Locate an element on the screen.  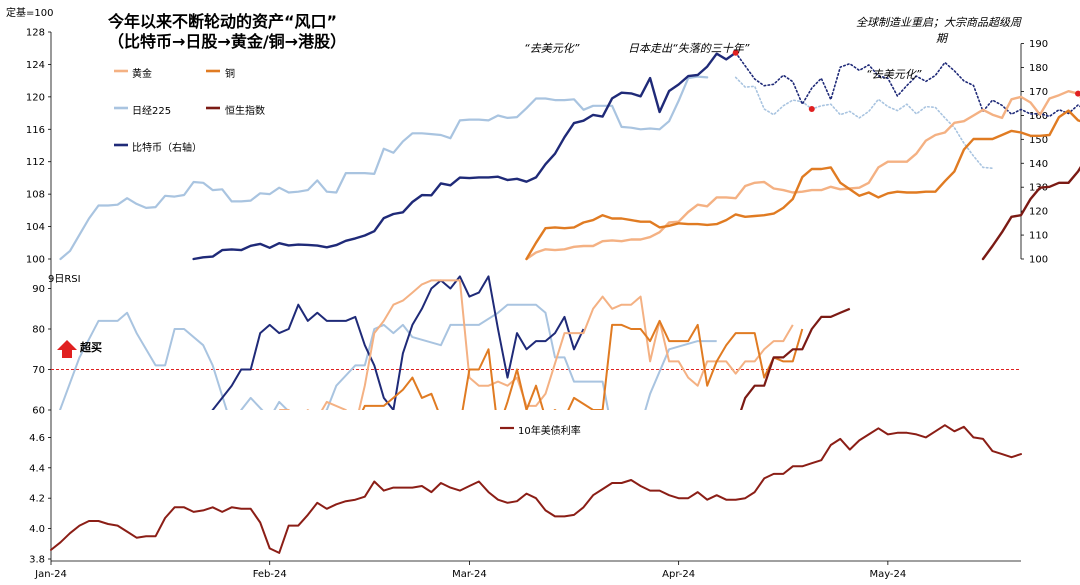
rsi-gold-line is located at coordinates (536, 344).